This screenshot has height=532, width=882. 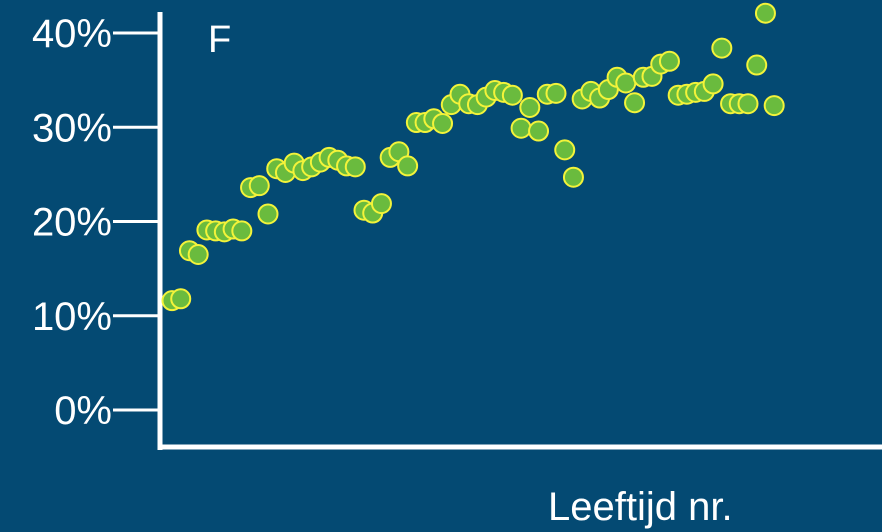 What do you see at coordinates (72, 34) in the screenshot?
I see `y-tick-label: 40%` at bounding box center [72, 34].